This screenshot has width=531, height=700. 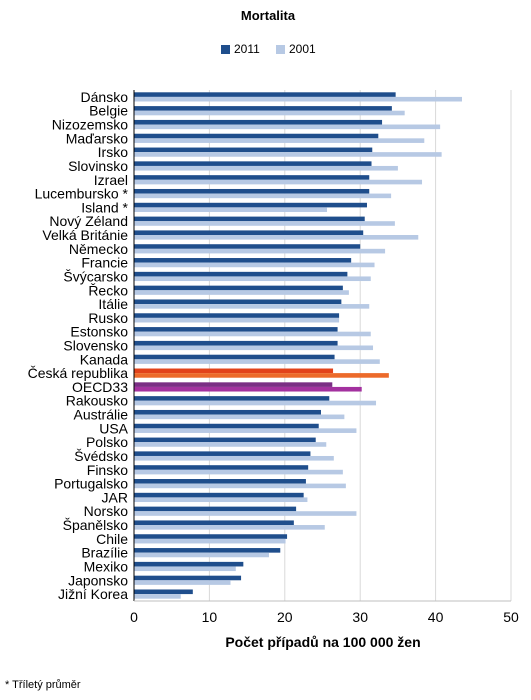 What do you see at coordinates (298, 99) in the screenshot?
I see `bar-2001-dansko` at bounding box center [298, 99].